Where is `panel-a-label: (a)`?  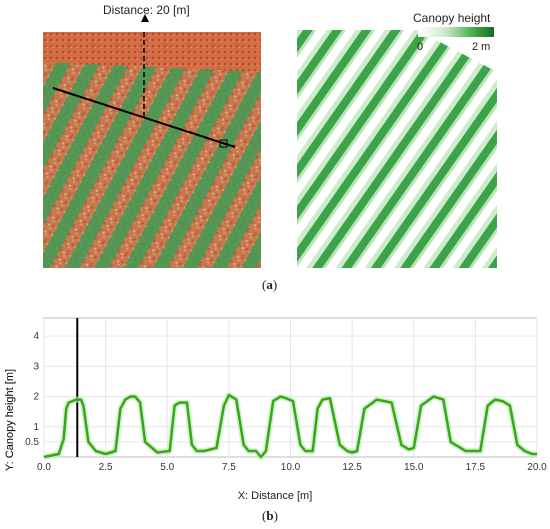
panel-a-label: (a) is located at coordinates (270, 284).